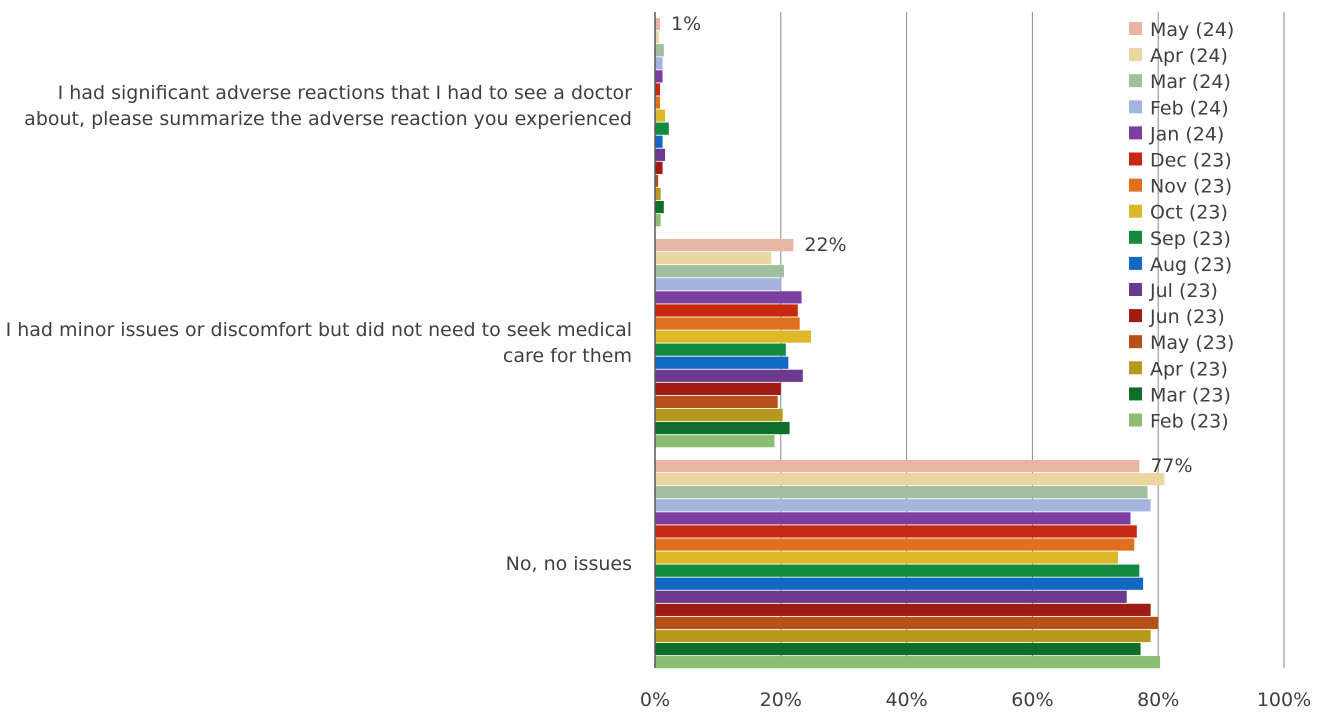 The width and height of the screenshot is (1318, 718). What do you see at coordinates (907, 623) in the screenshot?
I see `bar-cat2-series12` at bounding box center [907, 623].